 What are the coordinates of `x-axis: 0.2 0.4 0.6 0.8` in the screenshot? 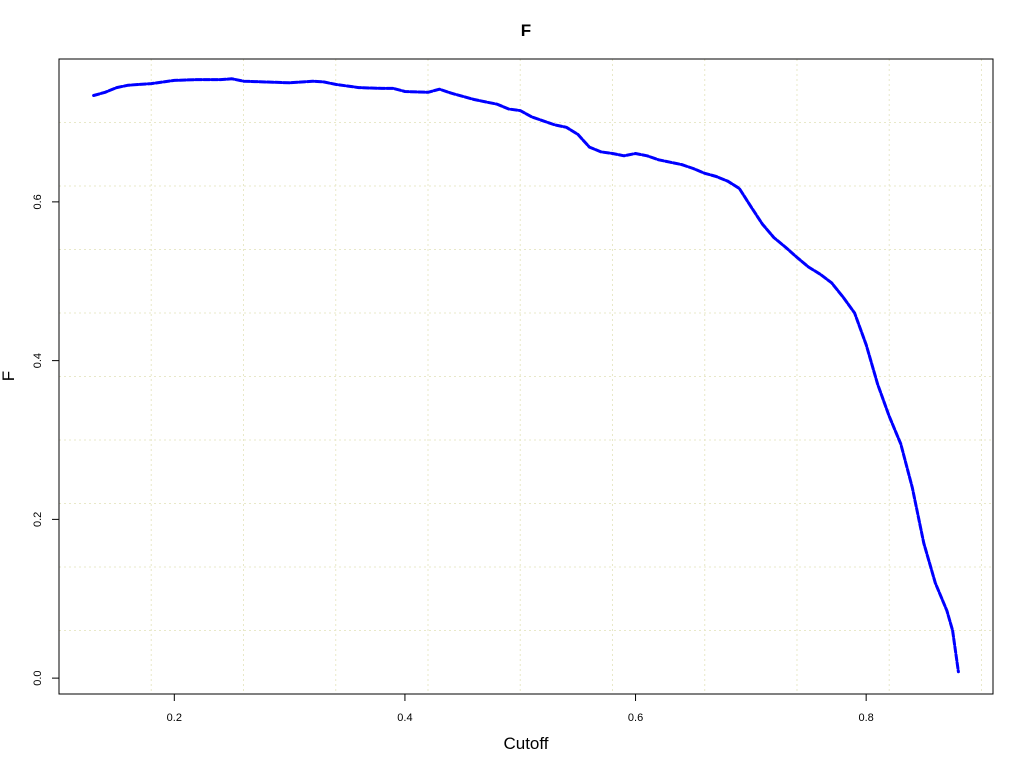 It's located at (520, 709).